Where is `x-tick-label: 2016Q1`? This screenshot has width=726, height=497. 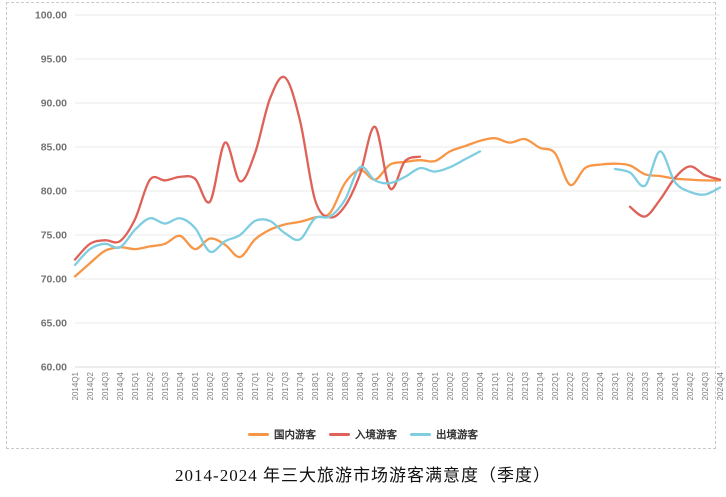 x-tick-label: 2016Q1 is located at coordinates (195, 385).